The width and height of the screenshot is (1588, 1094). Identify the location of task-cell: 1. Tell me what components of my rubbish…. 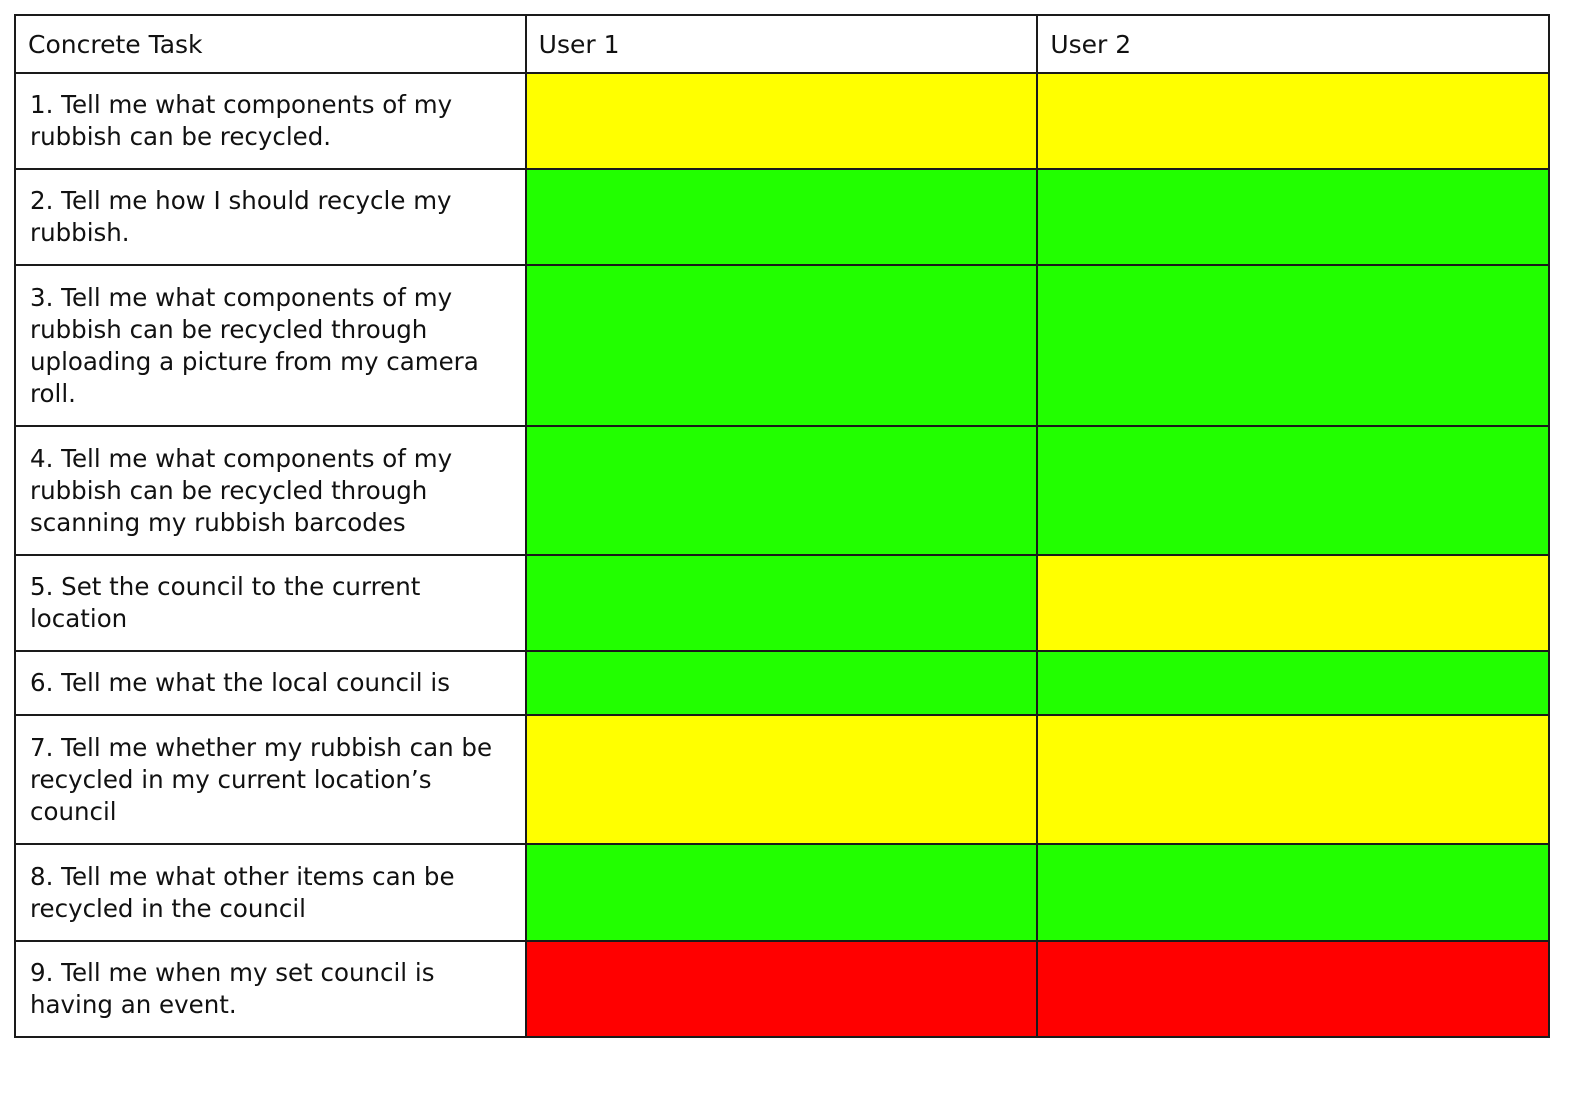
(270, 121).